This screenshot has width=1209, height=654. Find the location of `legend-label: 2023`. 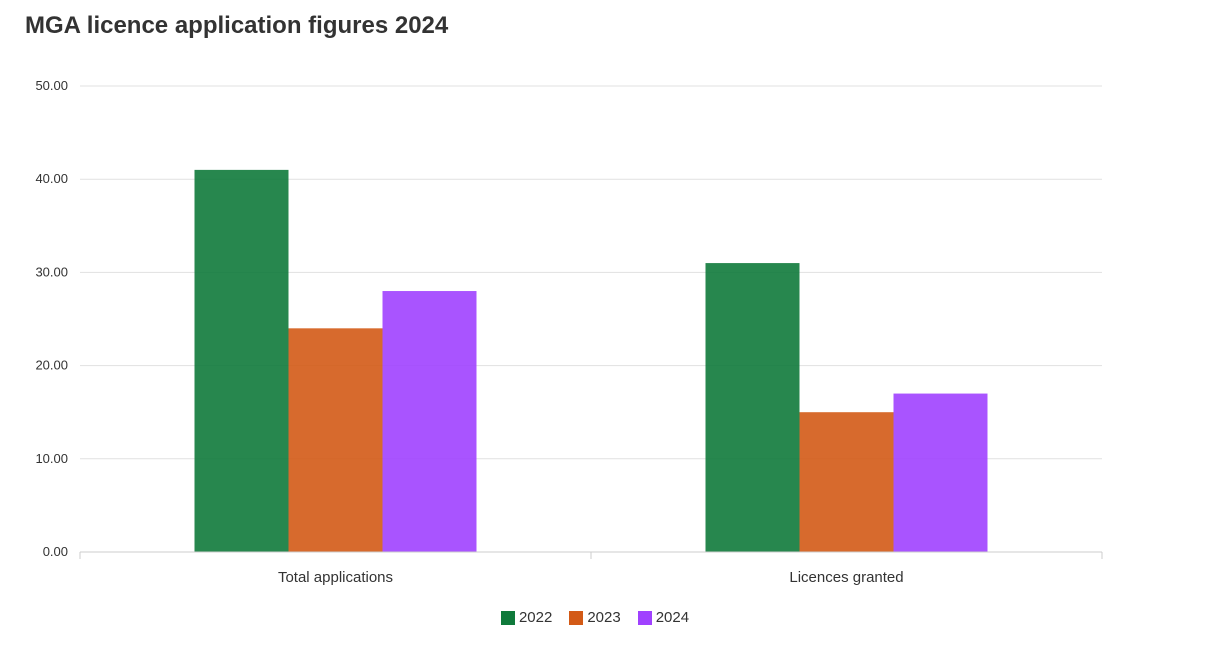

legend-label: 2023 is located at coordinates (604, 617).